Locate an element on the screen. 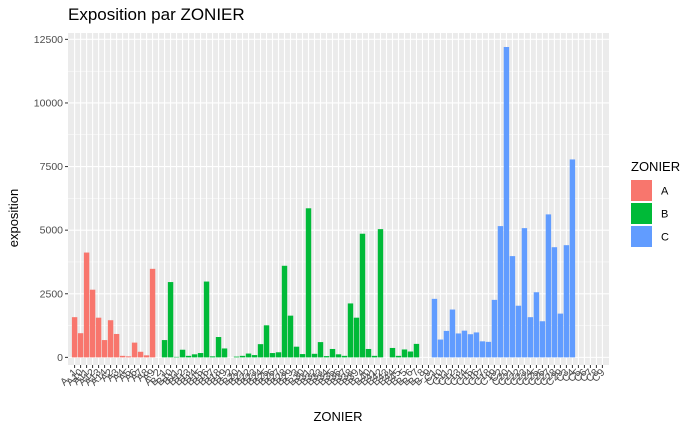 The image size is (700, 432). legend-key-C is located at coordinates (641, 236).